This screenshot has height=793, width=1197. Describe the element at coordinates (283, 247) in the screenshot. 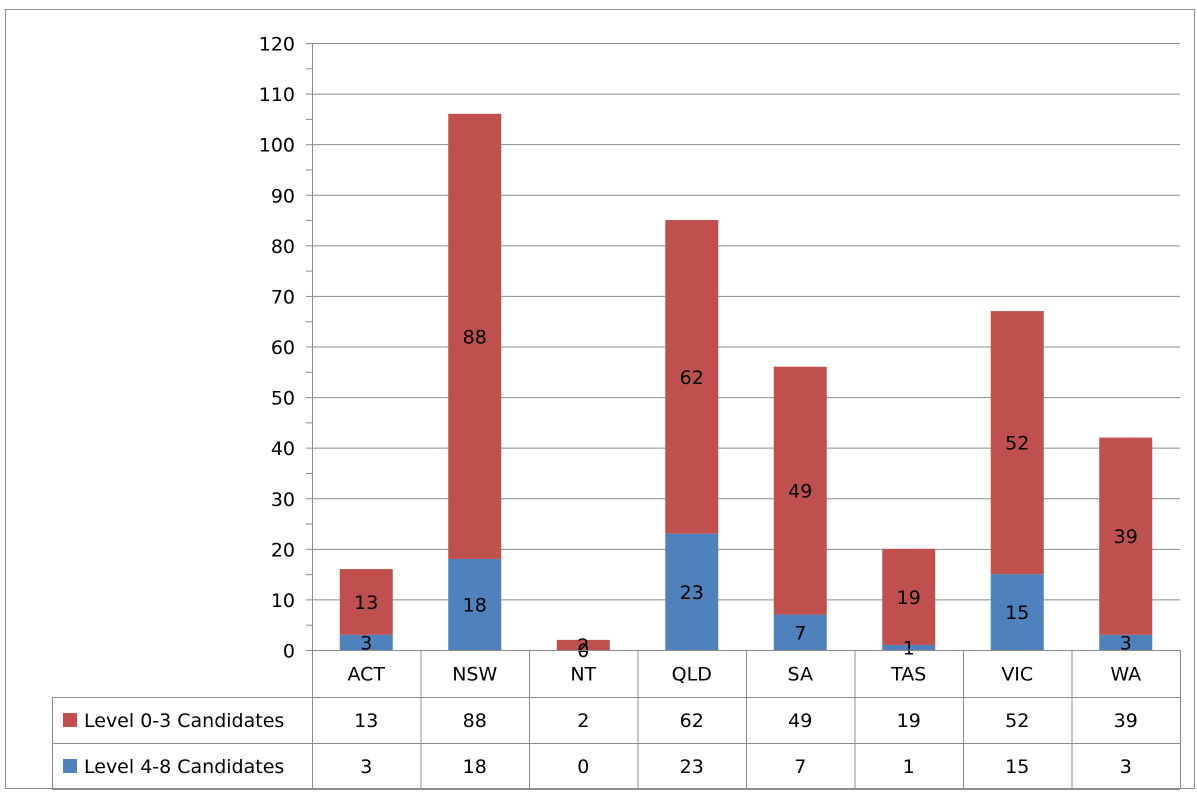

I see `y-tick-label: 80` at that location.